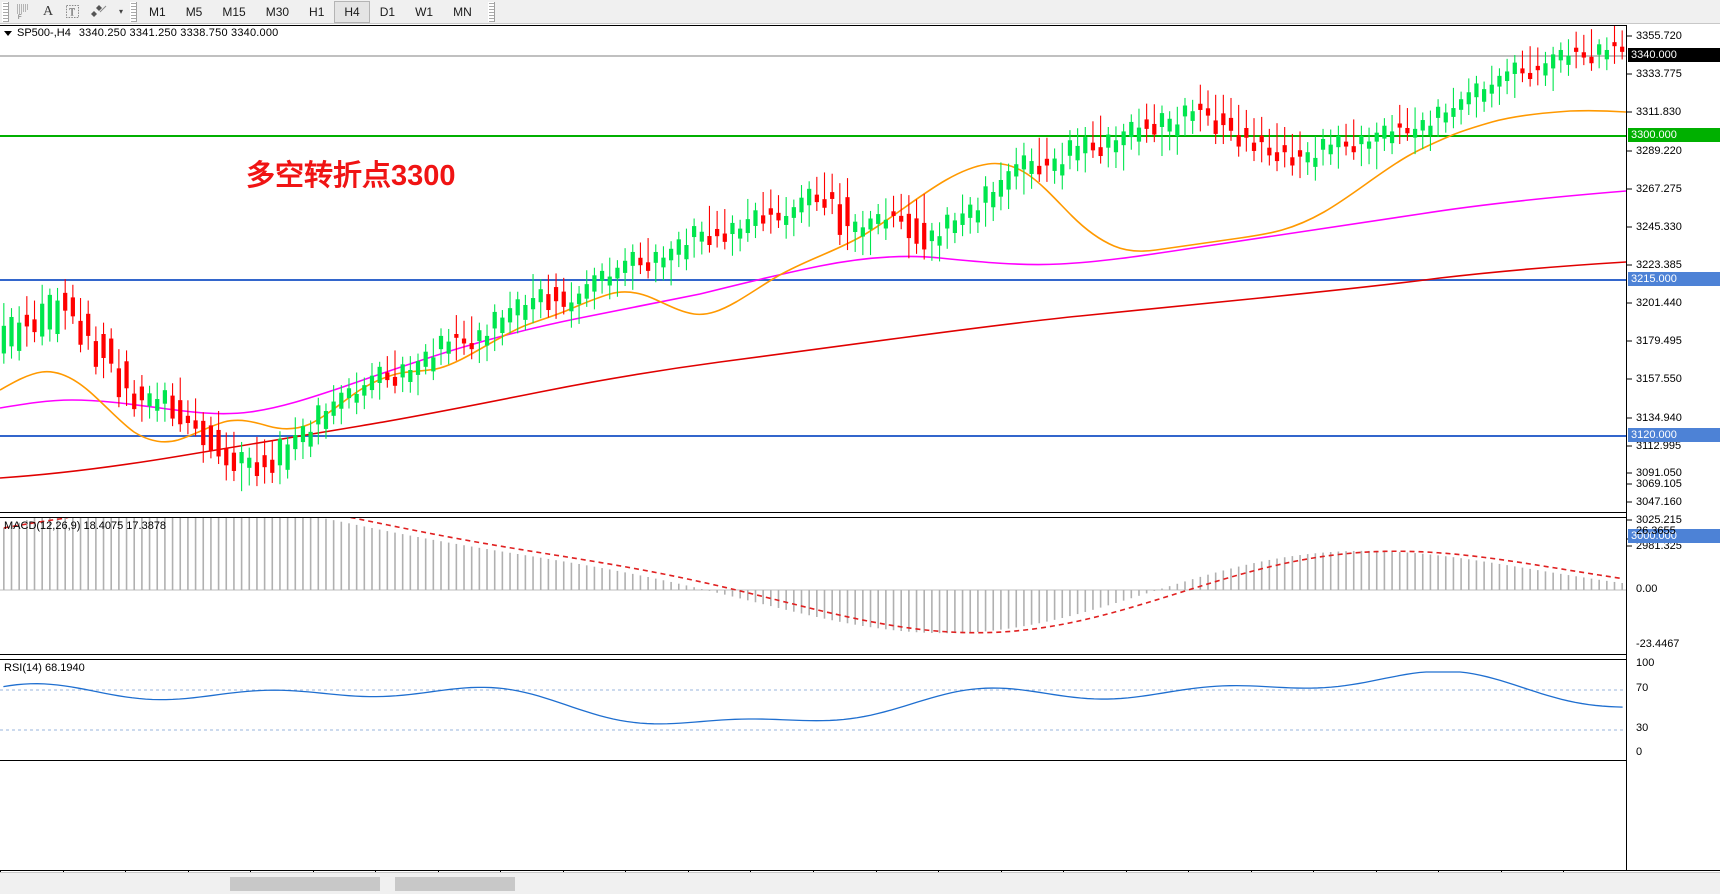 This screenshot has width=1720, height=894. I want to click on price-tick: 3025.215, so click(1654, 520).